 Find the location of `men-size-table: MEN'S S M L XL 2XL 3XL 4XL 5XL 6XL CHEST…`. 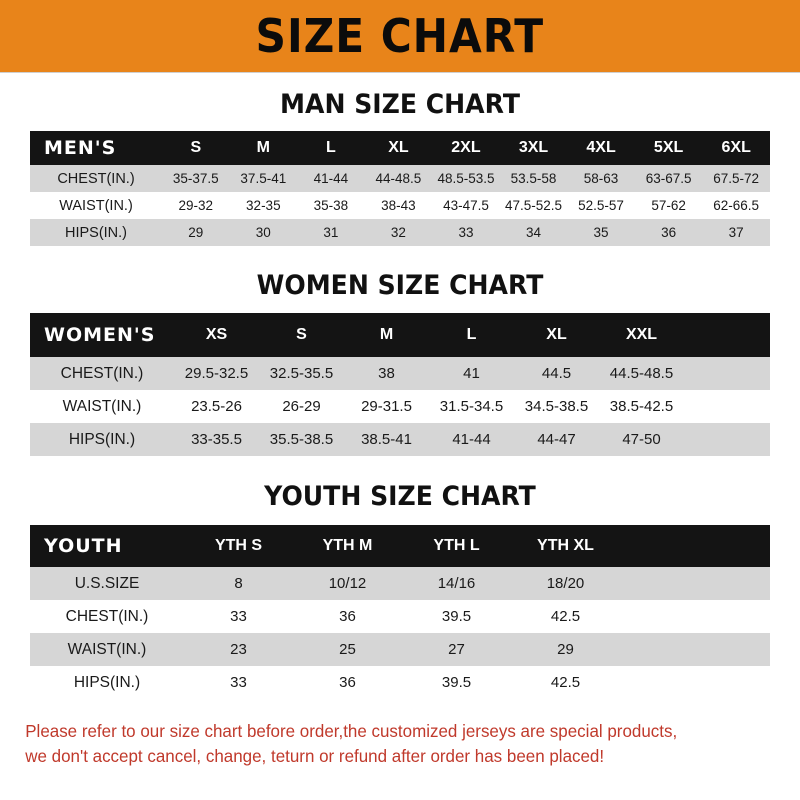

men-size-table: MEN'S S M L XL 2XL 3XL 4XL 5XL 6XL CHEST… is located at coordinates (400, 188).